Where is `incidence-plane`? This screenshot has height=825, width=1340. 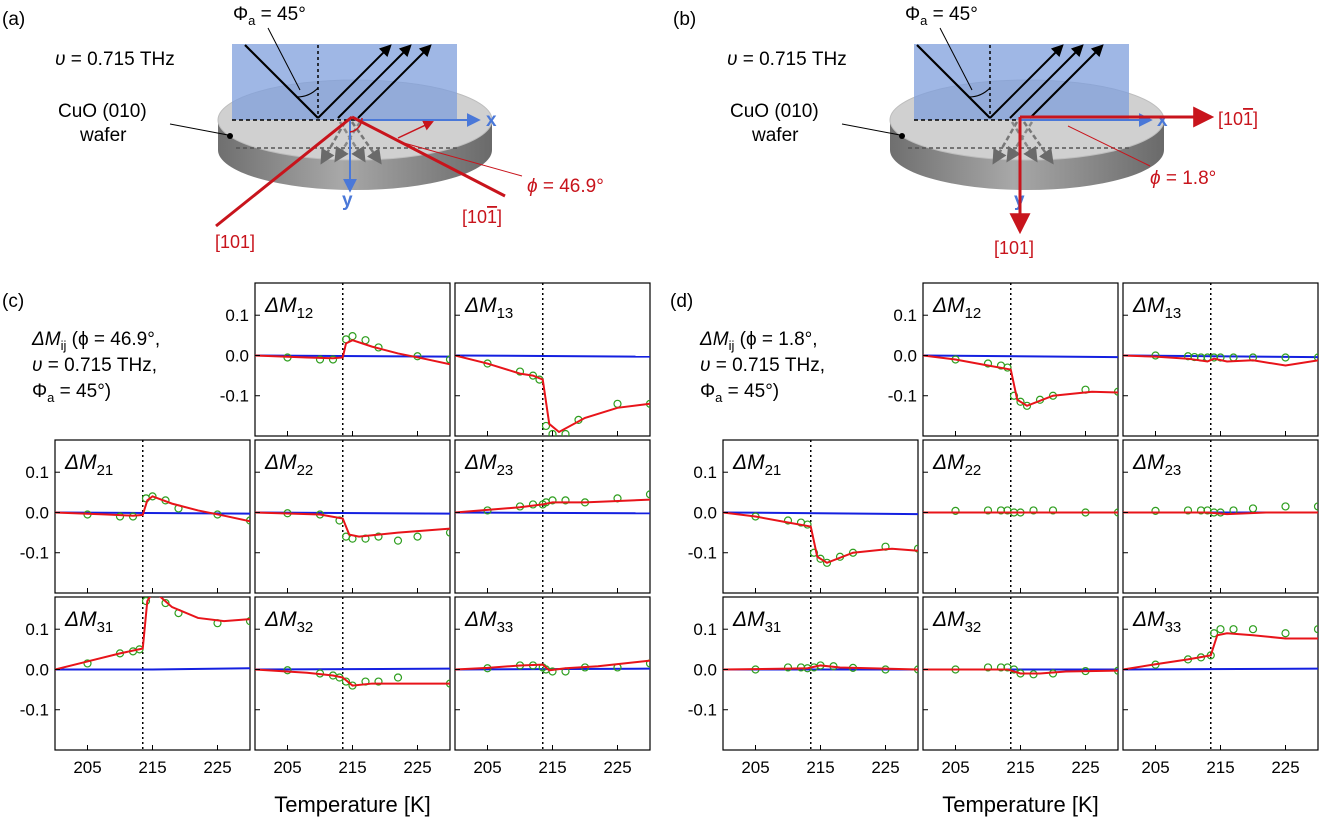 incidence-plane is located at coordinates (344, 82).